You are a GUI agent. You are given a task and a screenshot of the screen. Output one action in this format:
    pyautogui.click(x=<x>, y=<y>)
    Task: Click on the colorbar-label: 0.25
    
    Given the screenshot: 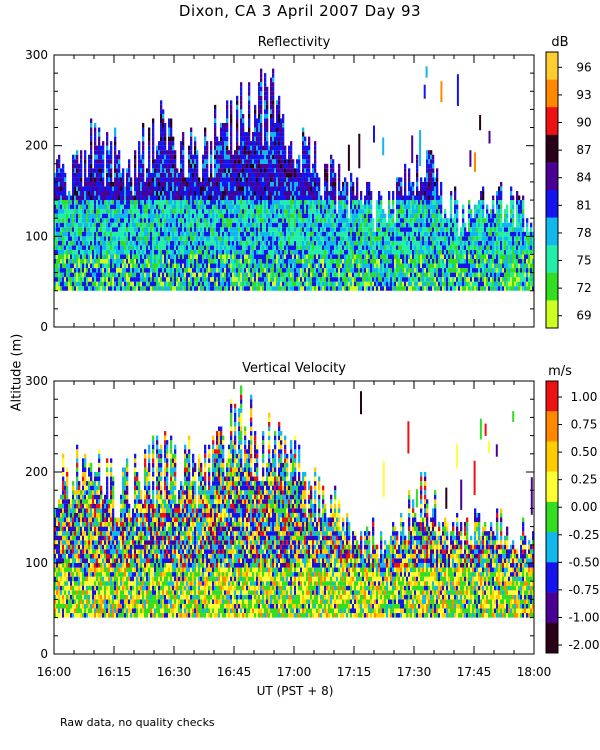 What is the action you would take?
    pyautogui.click(x=584, y=480)
    